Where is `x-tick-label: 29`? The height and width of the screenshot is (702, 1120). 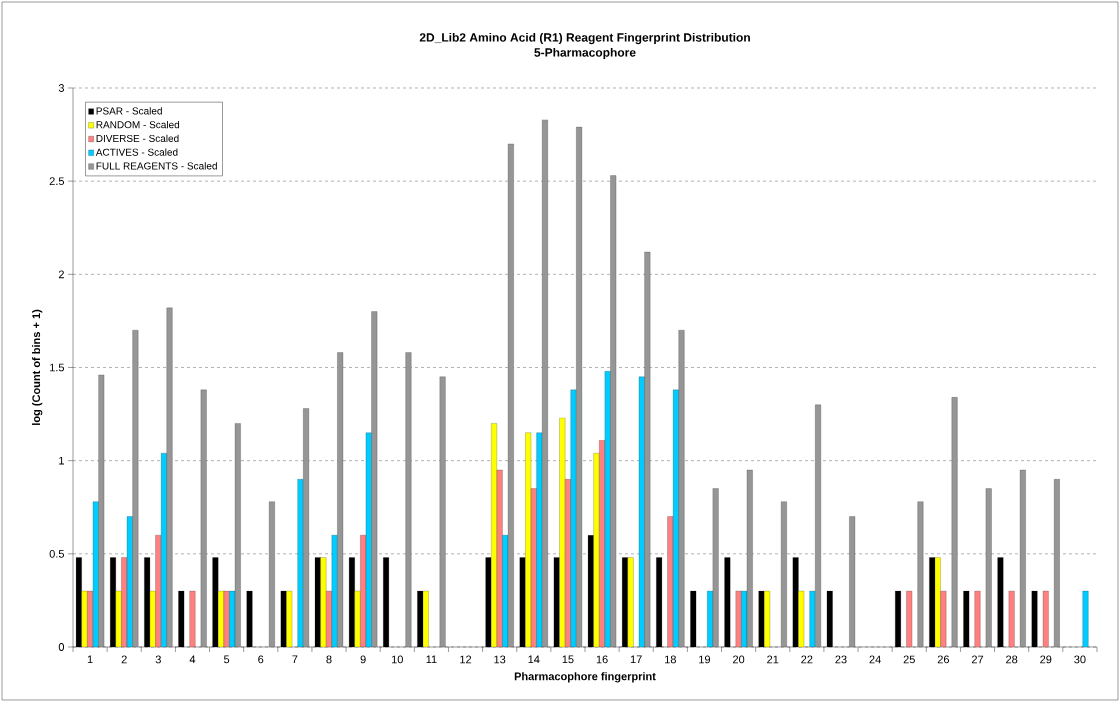 x-tick-label: 29 is located at coordinates (1046, 659).